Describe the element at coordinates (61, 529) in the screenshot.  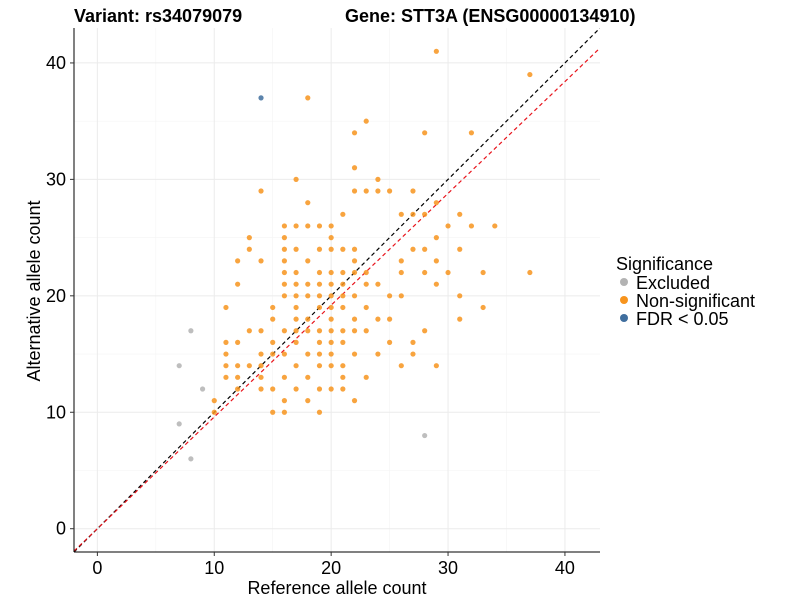
I see `y-tick-label: 0` at that location.